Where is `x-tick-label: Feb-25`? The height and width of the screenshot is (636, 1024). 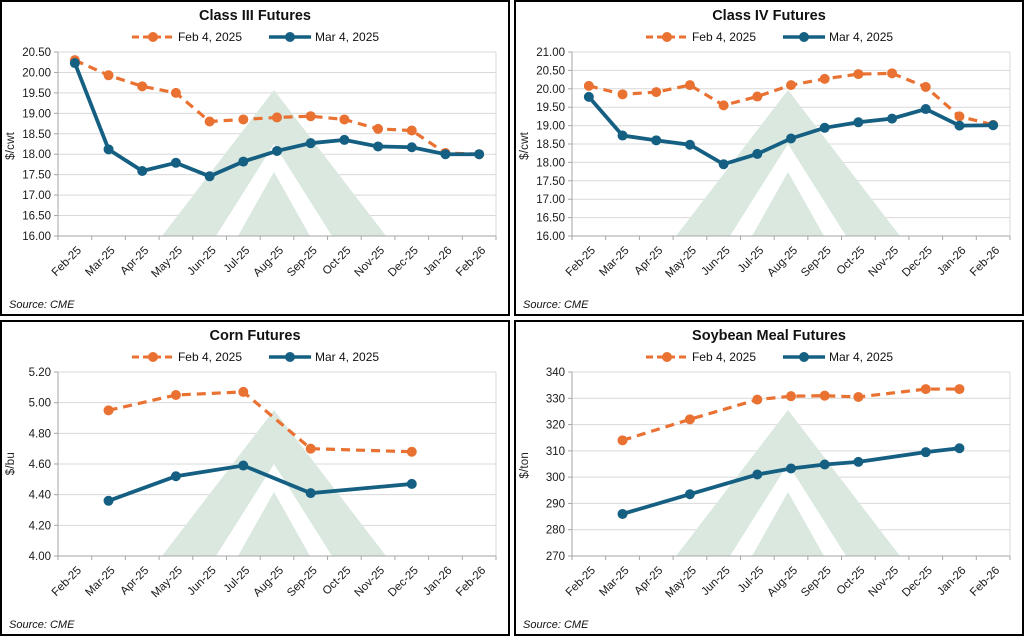 x-tick-label: Feb-25 is located at coordinates (581, 582).